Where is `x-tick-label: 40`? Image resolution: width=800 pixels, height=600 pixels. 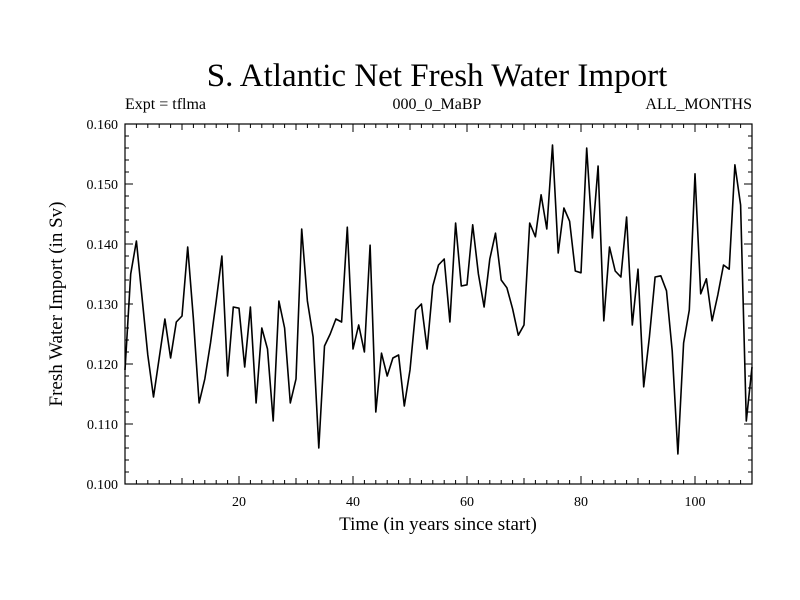
x-tick-label: 40 is located at coordinates (353, 502).